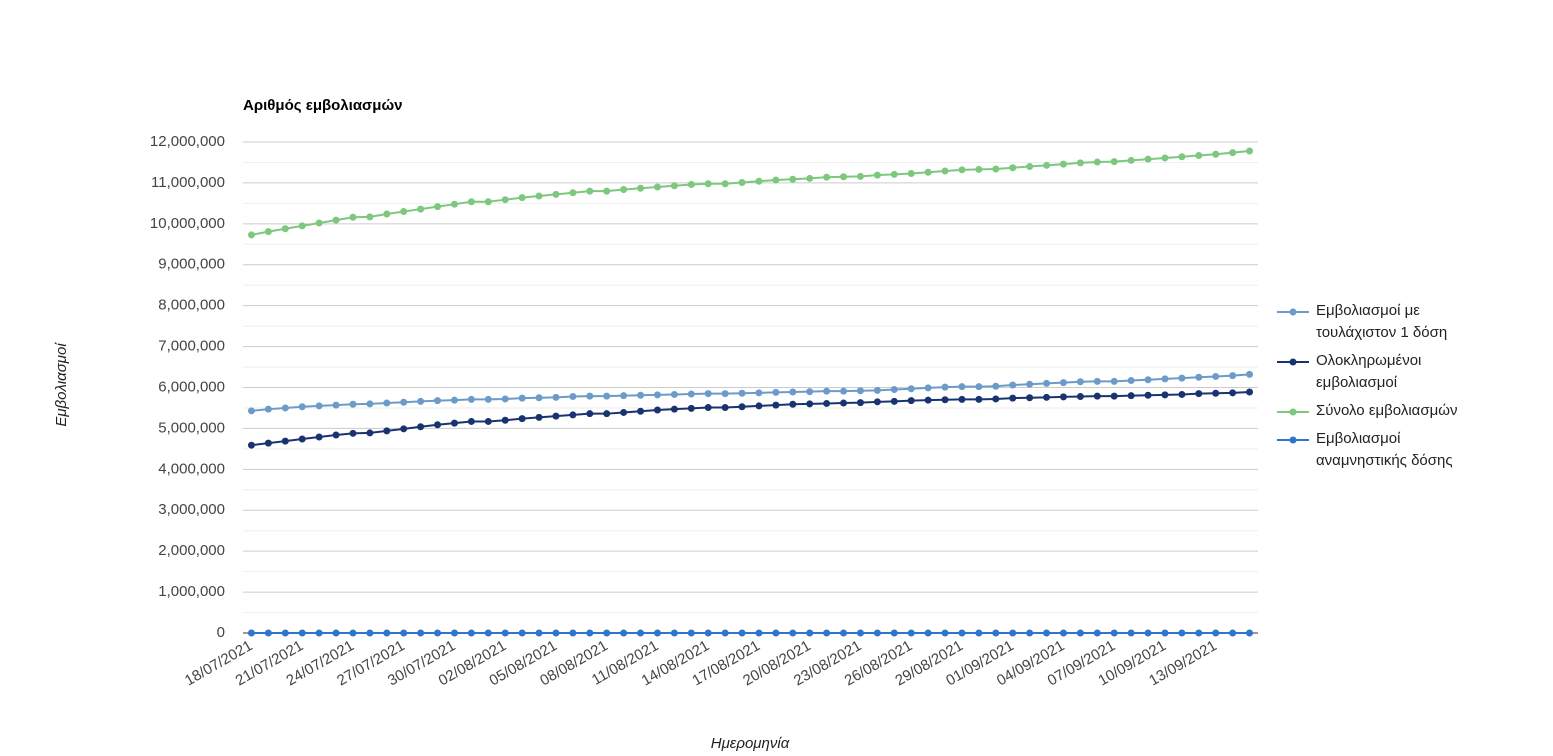 The image size is (1553, 756). I want to click on legend-label: Ολοκληρωμένοι εμβολιασμοί, so click(1369, 371).